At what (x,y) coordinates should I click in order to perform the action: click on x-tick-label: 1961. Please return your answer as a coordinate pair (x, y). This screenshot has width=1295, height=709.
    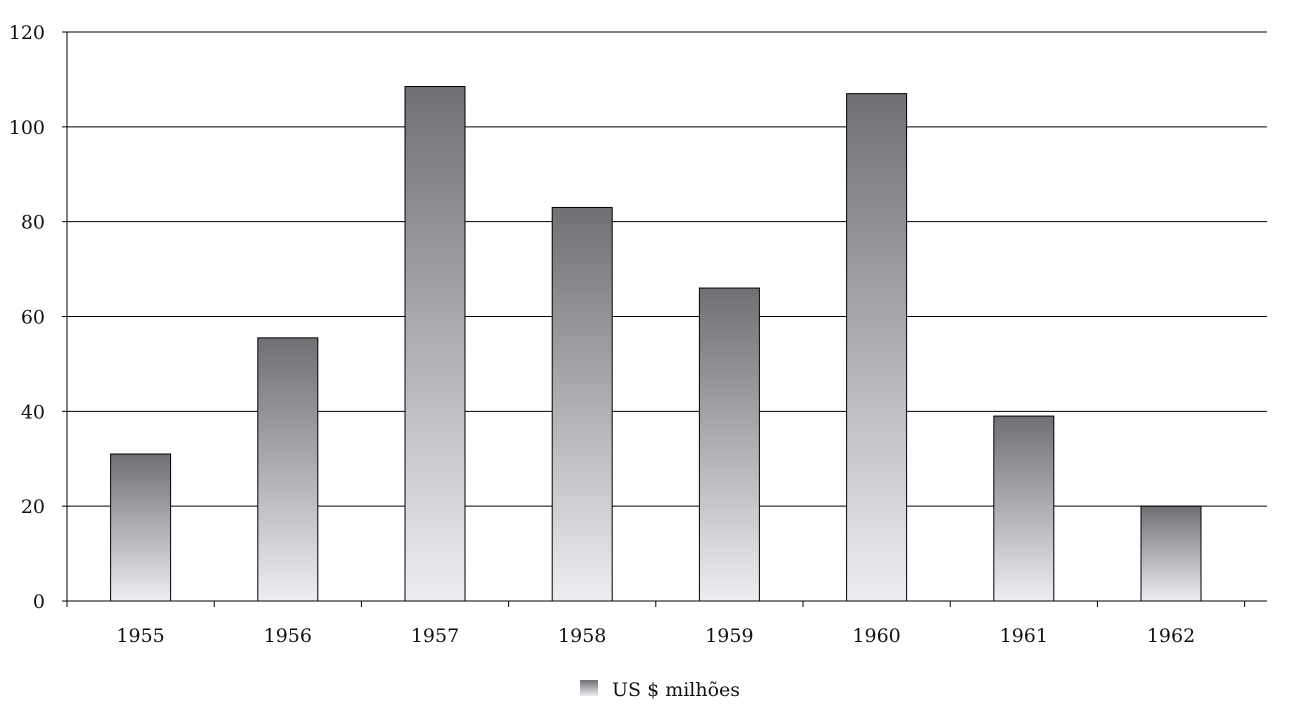
    Looking at the image, I should click on (1024, 636).